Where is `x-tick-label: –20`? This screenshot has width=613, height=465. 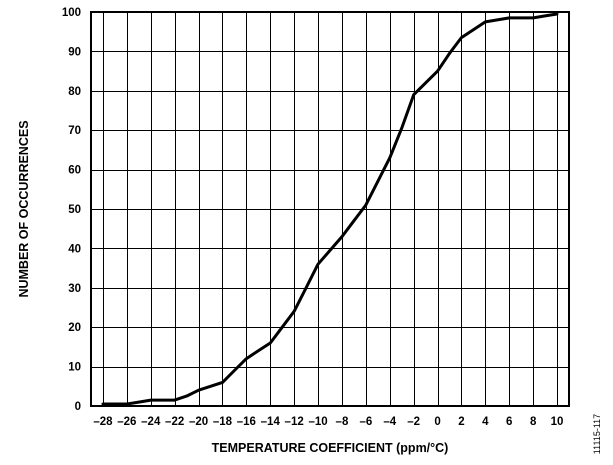 x-tick-label: –20 is located at coordinates (198, 422).